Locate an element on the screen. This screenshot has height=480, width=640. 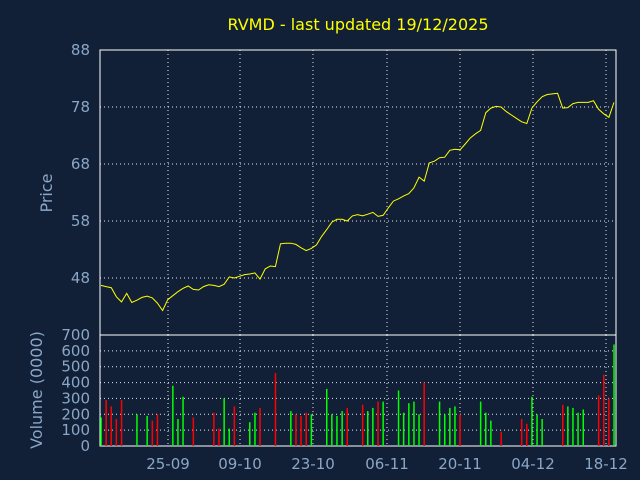
volume-axis-label: Volume (0000) is located at coordinates (36, 390).